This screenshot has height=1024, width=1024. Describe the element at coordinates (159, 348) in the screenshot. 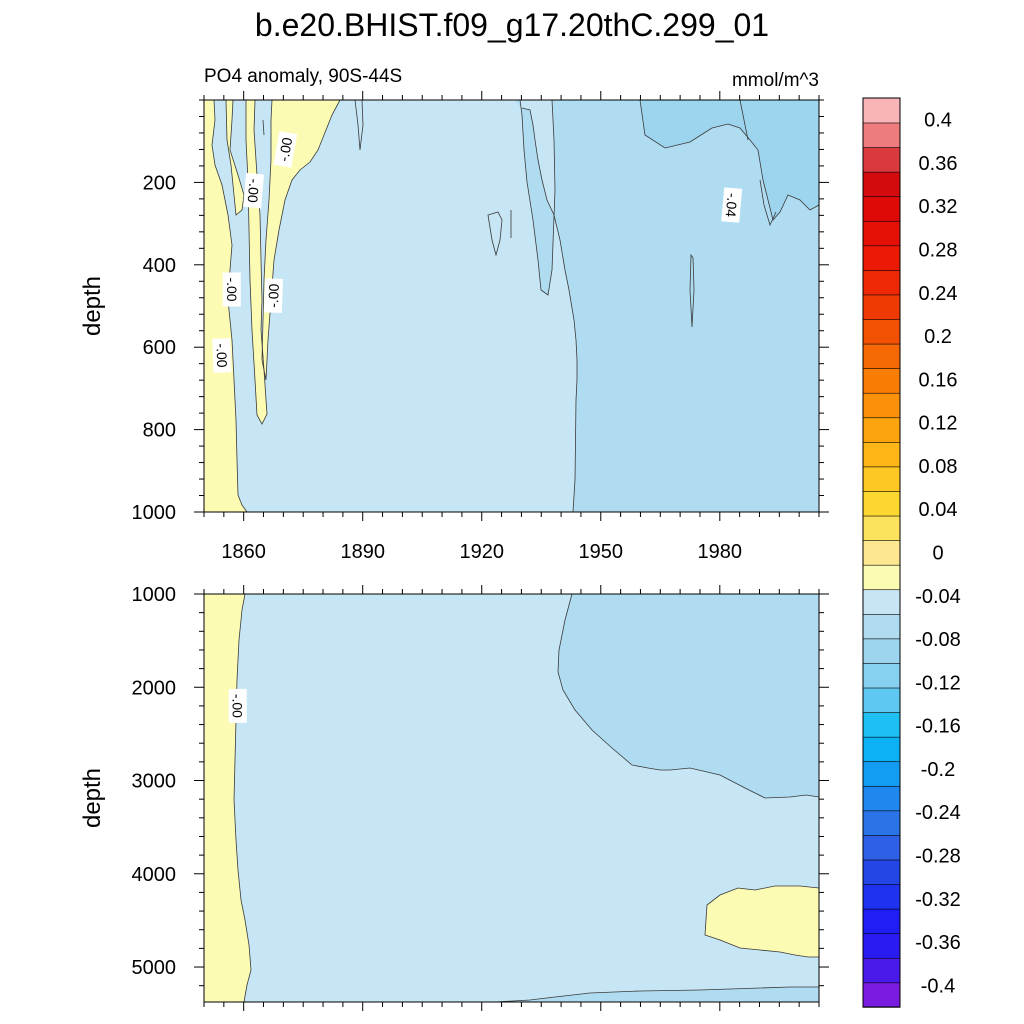

I see `y-tick-label: 600` at that location.